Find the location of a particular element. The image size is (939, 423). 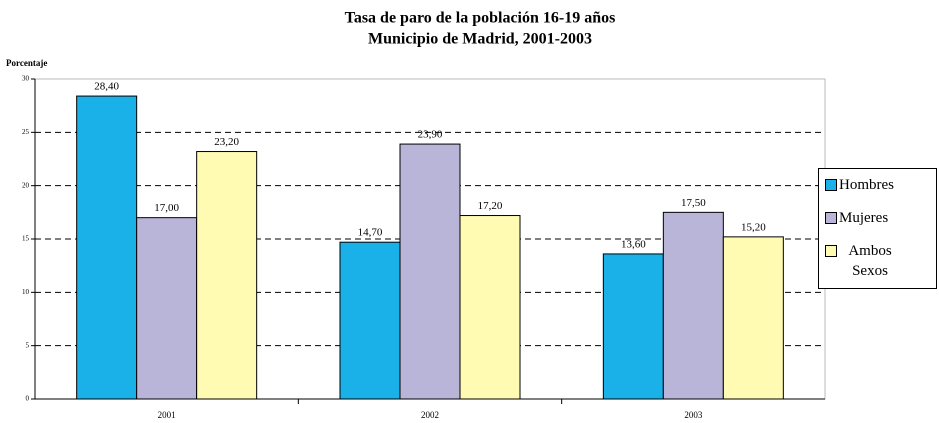

value-label: 23,90 is located at coordinates (430, 135).